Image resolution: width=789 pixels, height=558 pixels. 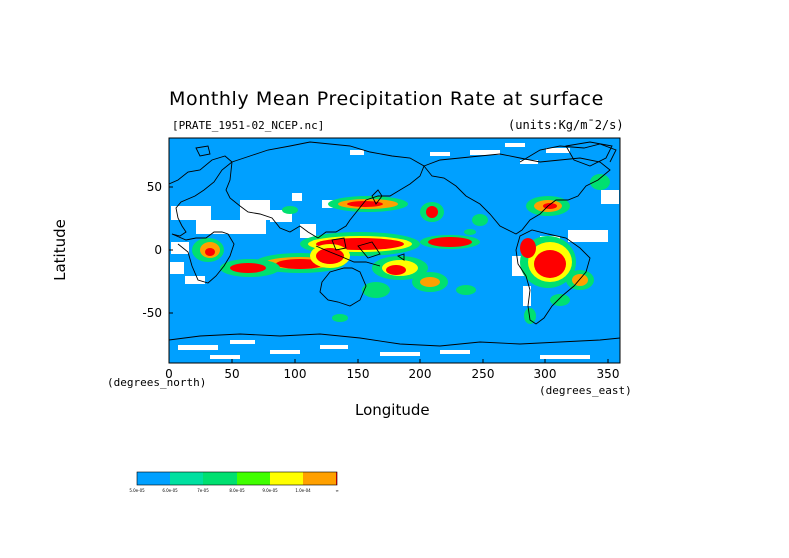 What do you see at coordinates (237, 490) in the screenshot?
I see `colorbar-label: 8.0e-05` at bounding box center [237, 490].